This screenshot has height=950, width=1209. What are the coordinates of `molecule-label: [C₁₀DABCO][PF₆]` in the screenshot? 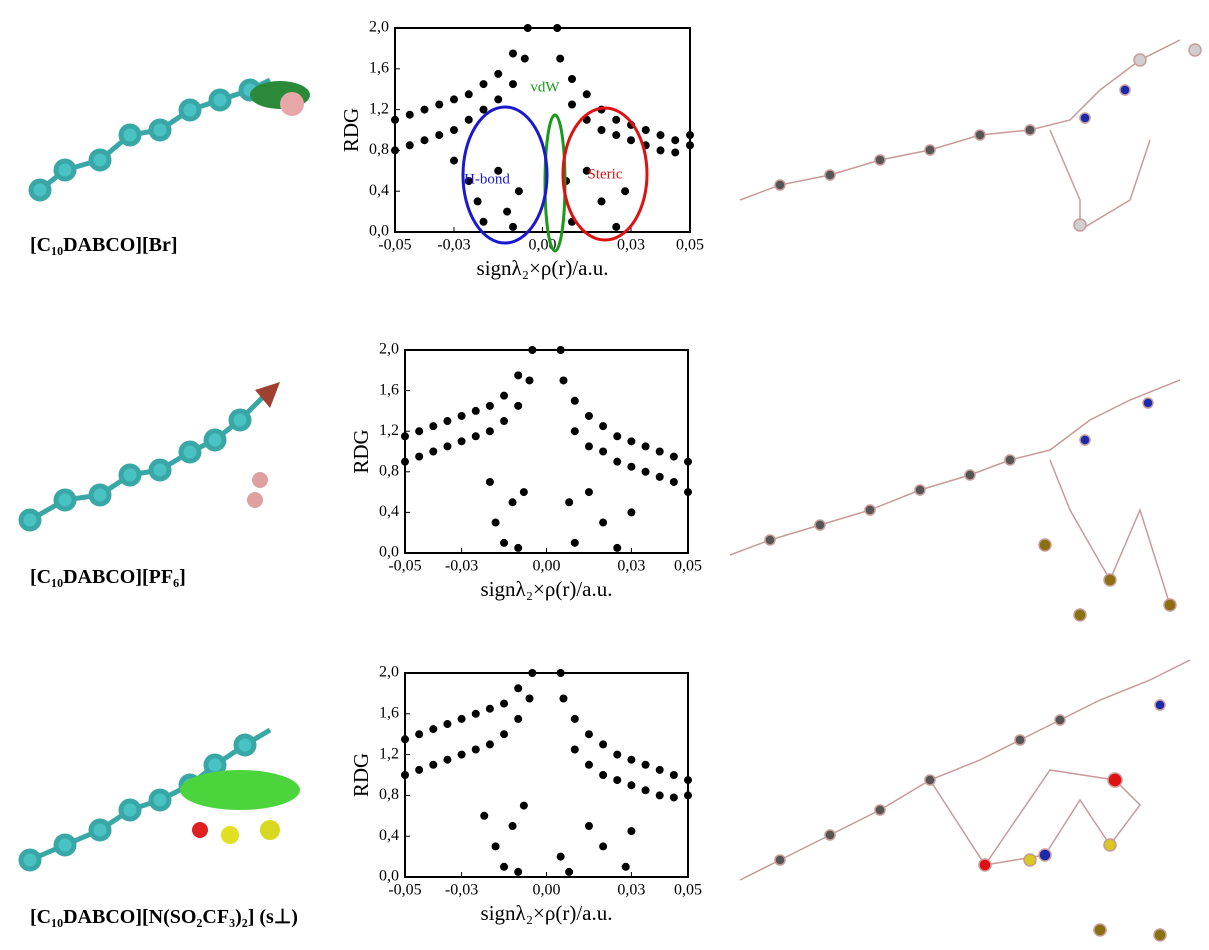 It's located at (108, 577).